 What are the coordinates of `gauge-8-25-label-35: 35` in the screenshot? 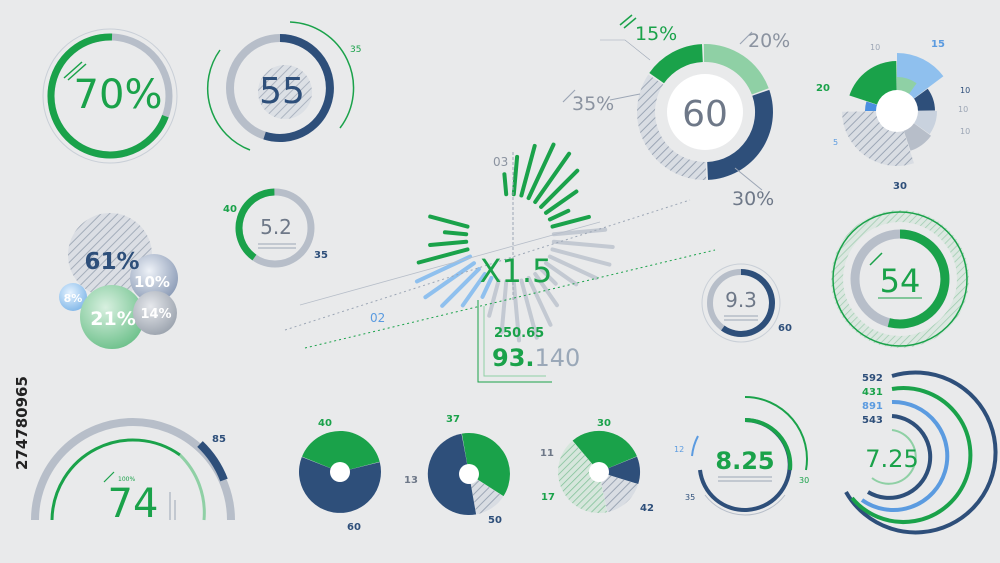 It's located at (690, 497).